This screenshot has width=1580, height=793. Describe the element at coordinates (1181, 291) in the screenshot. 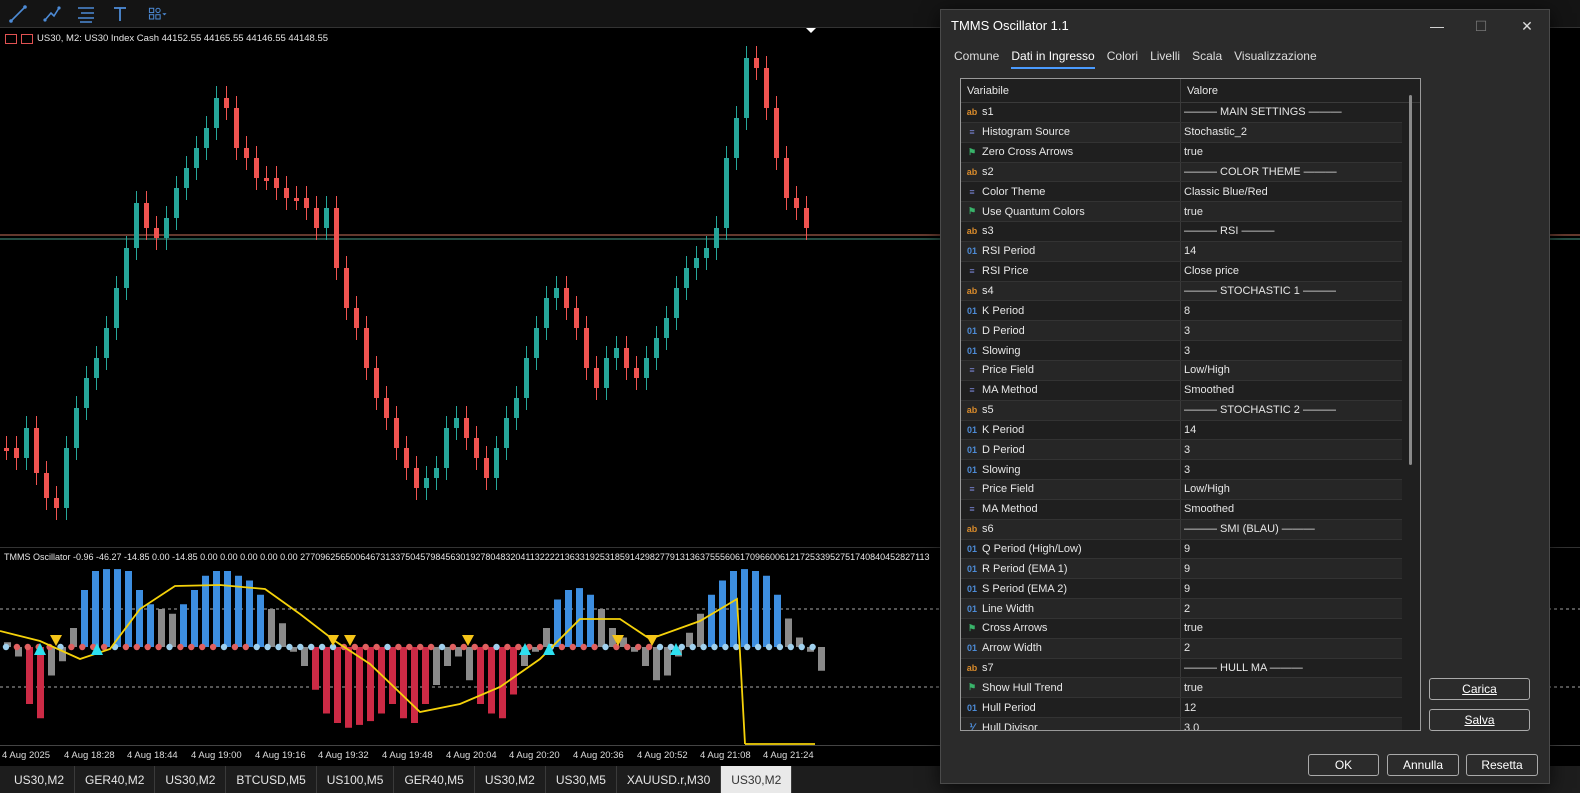

I see `input-row: ab s4 ——— STOCHASTIC 1 ———` at that location.